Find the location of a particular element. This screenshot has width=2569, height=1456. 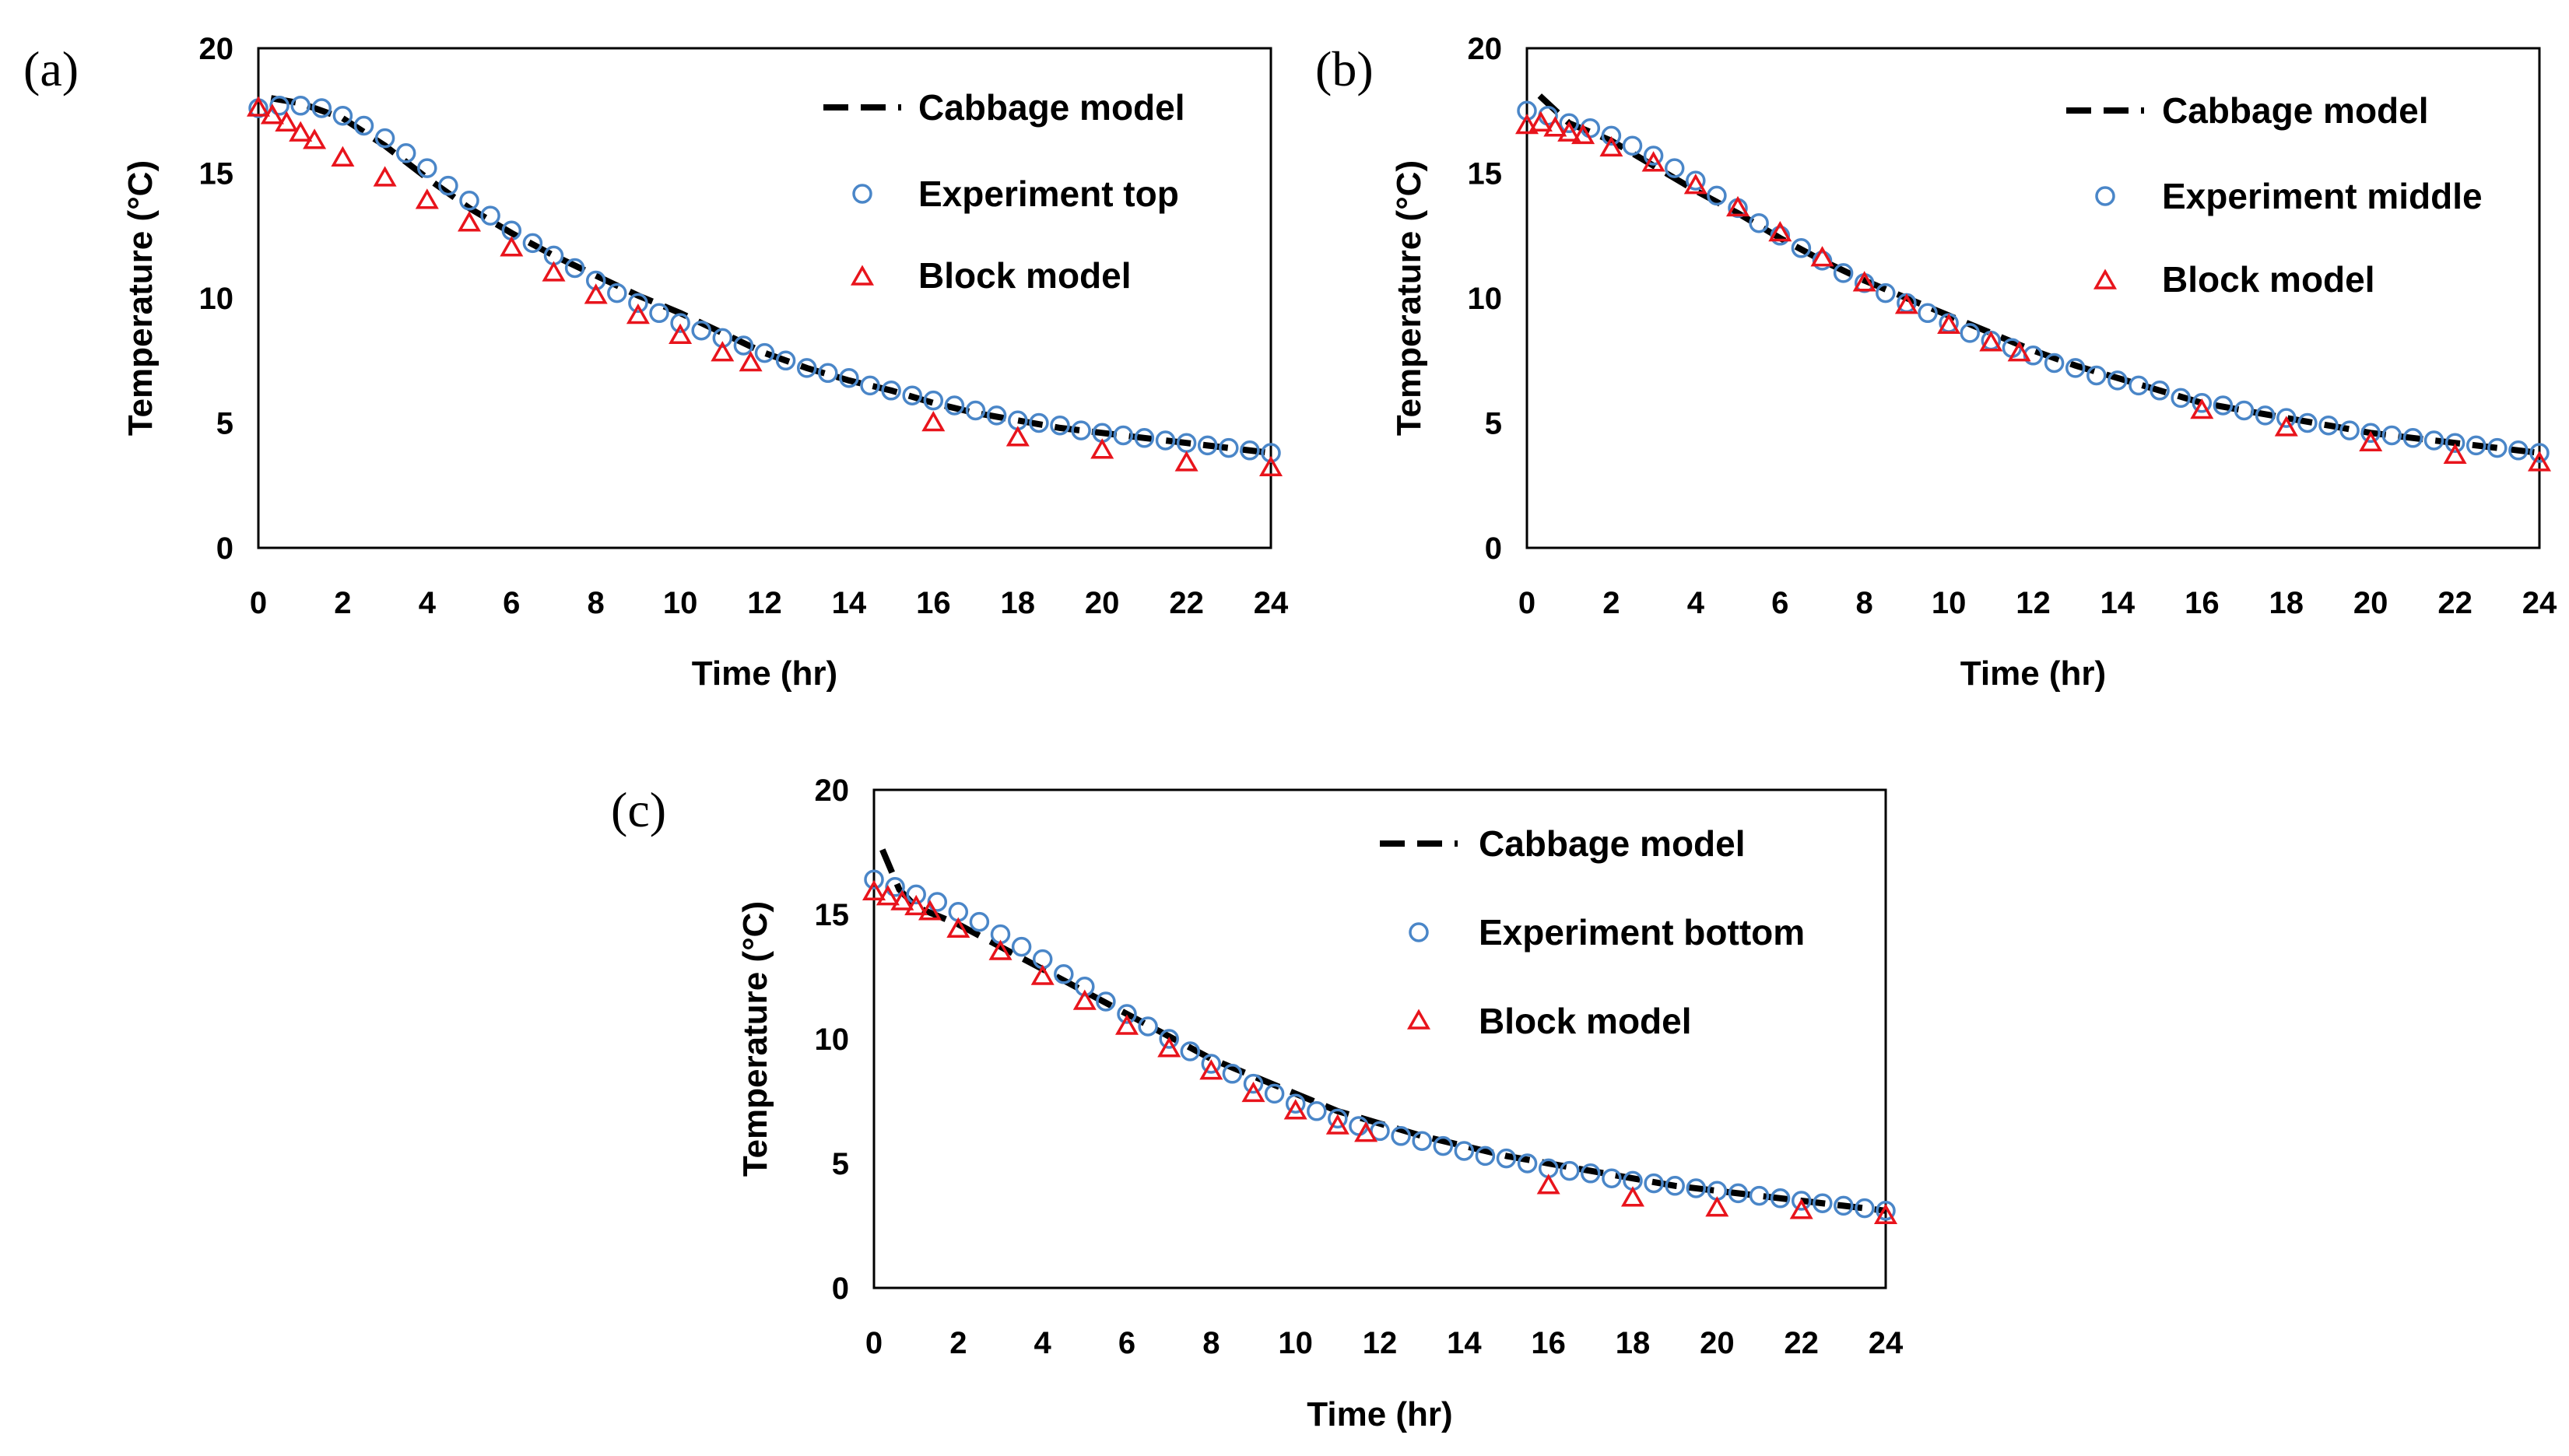

plot-area is located at coordinates (764, 298).